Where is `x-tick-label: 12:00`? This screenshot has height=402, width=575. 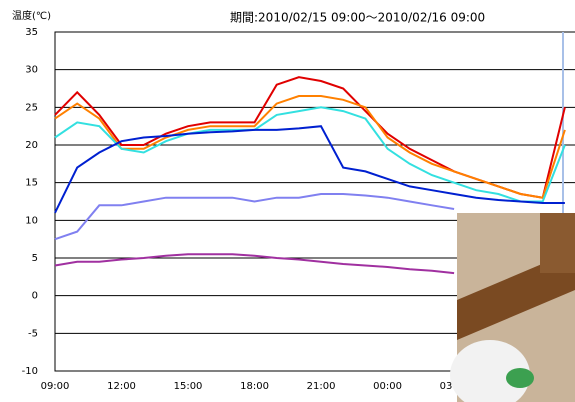 x-tick-label: 12:00 is located at coordinates (121, 386).